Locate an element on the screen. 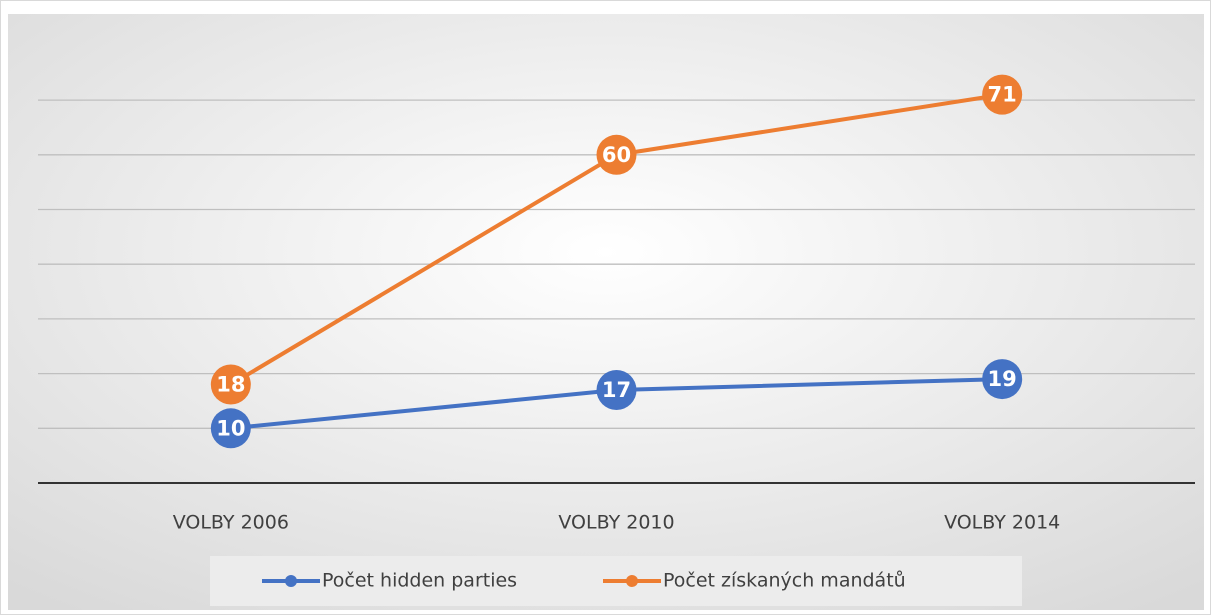 The image size is (1211, 615). legend-label: Počet hidden parties is located at coordinates (419, 581).